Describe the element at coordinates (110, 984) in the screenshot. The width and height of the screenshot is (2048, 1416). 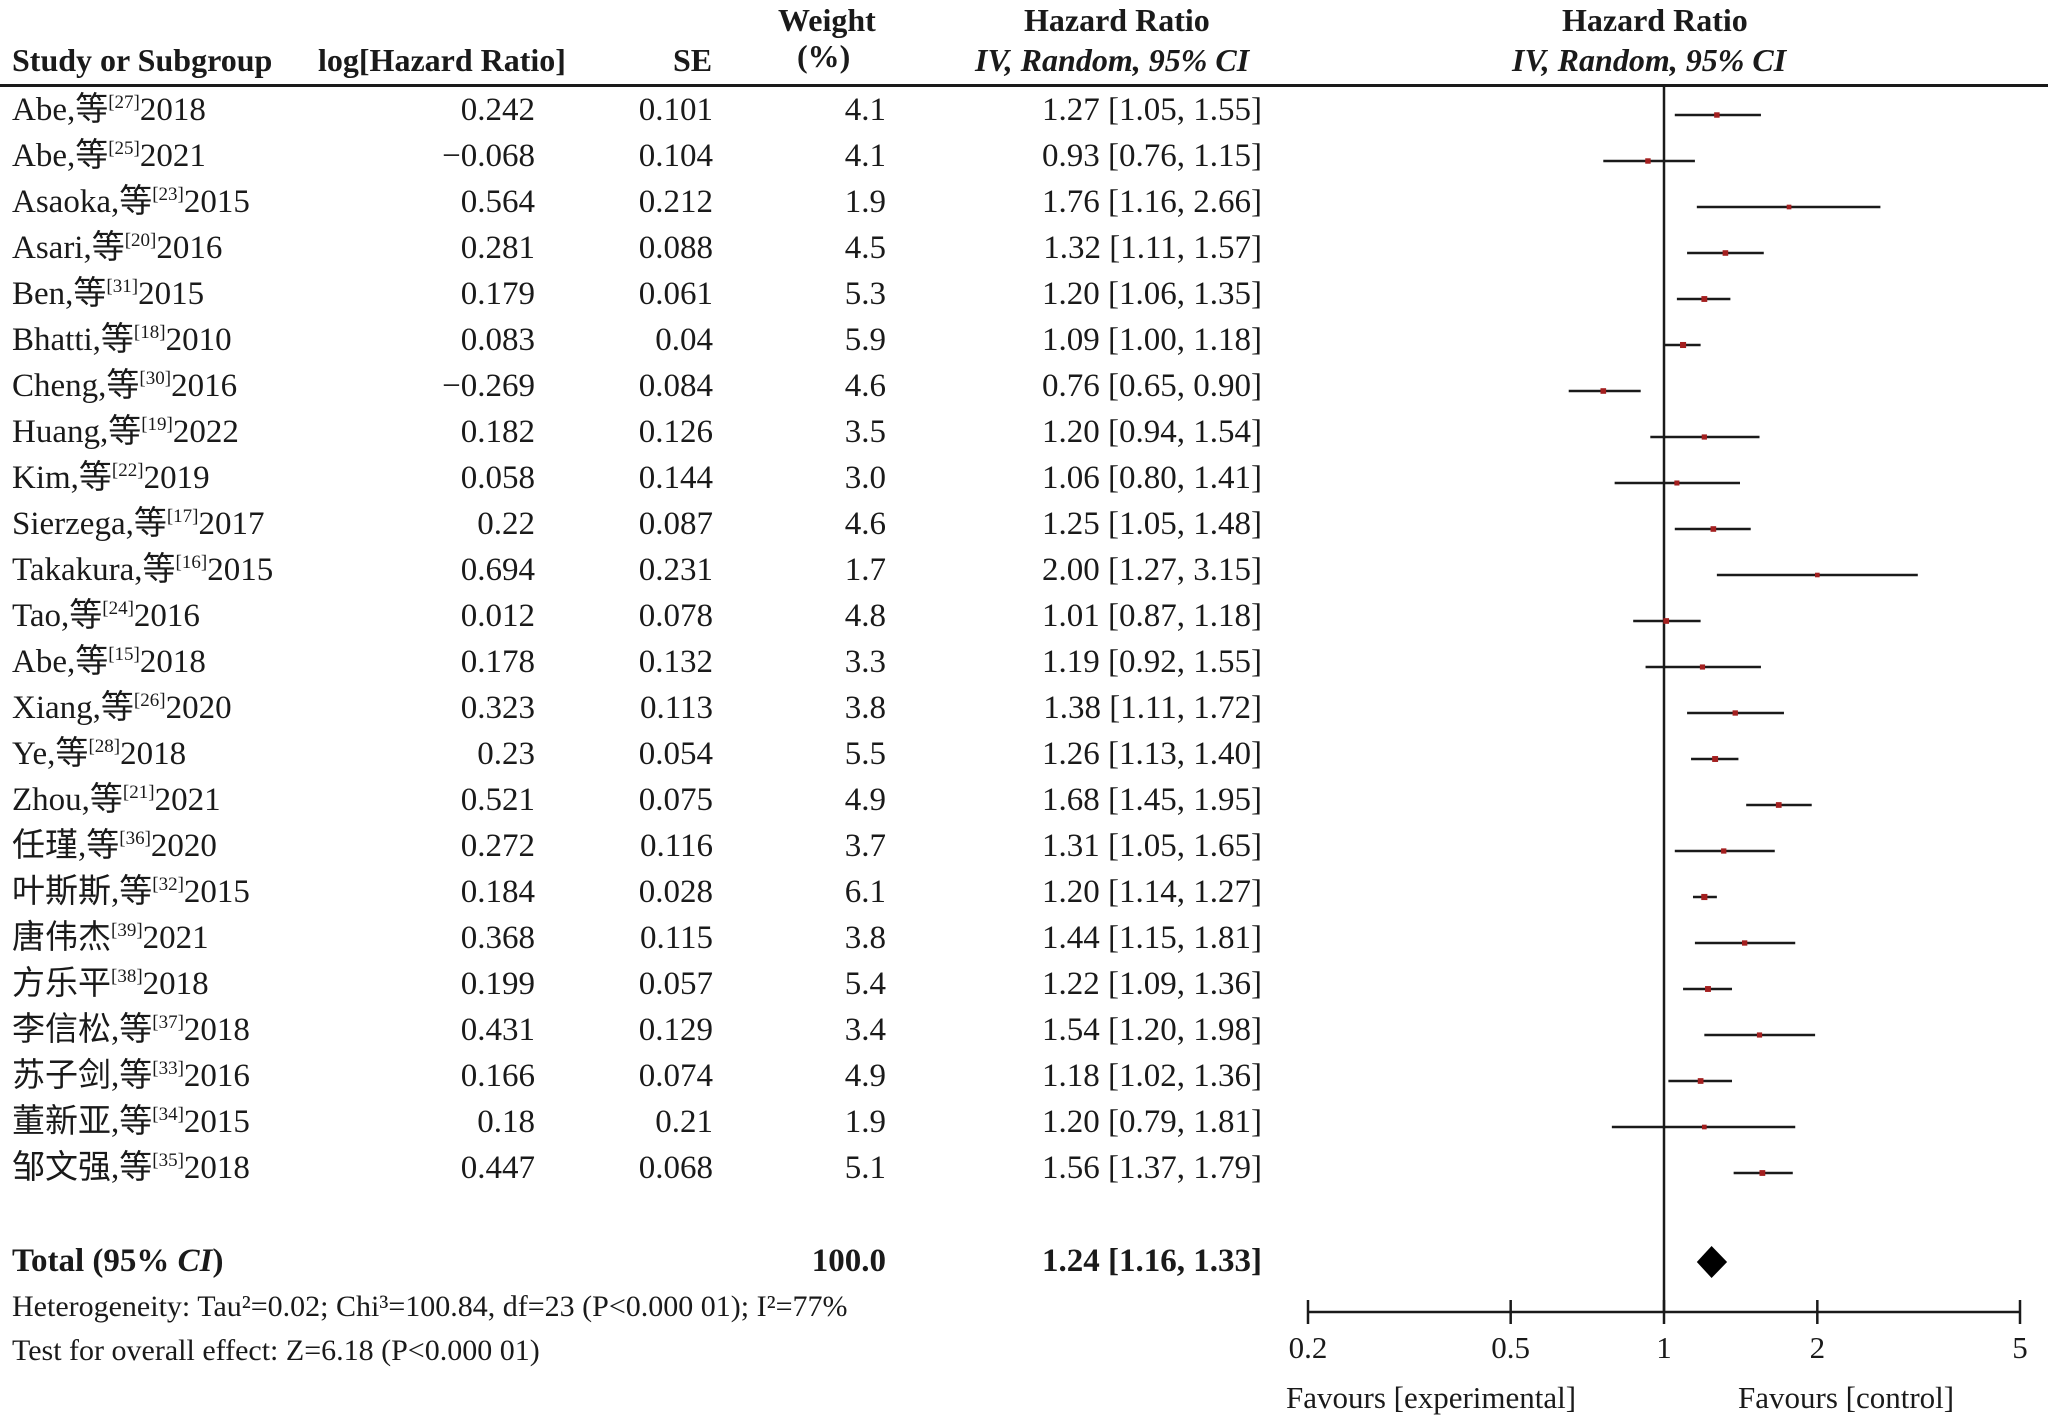
I see `study-name: 方乐平[38]2018` at that location.